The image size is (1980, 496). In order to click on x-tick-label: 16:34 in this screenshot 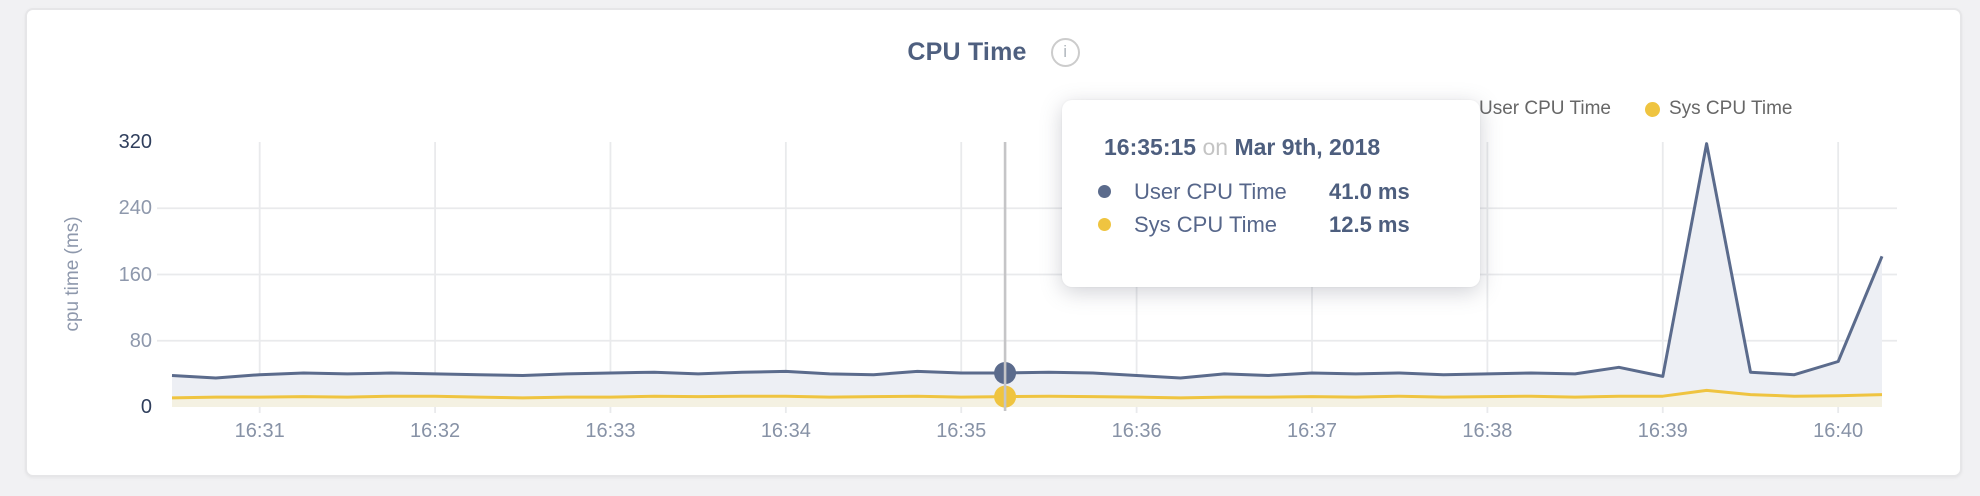, I will do `click(785, 431)`.